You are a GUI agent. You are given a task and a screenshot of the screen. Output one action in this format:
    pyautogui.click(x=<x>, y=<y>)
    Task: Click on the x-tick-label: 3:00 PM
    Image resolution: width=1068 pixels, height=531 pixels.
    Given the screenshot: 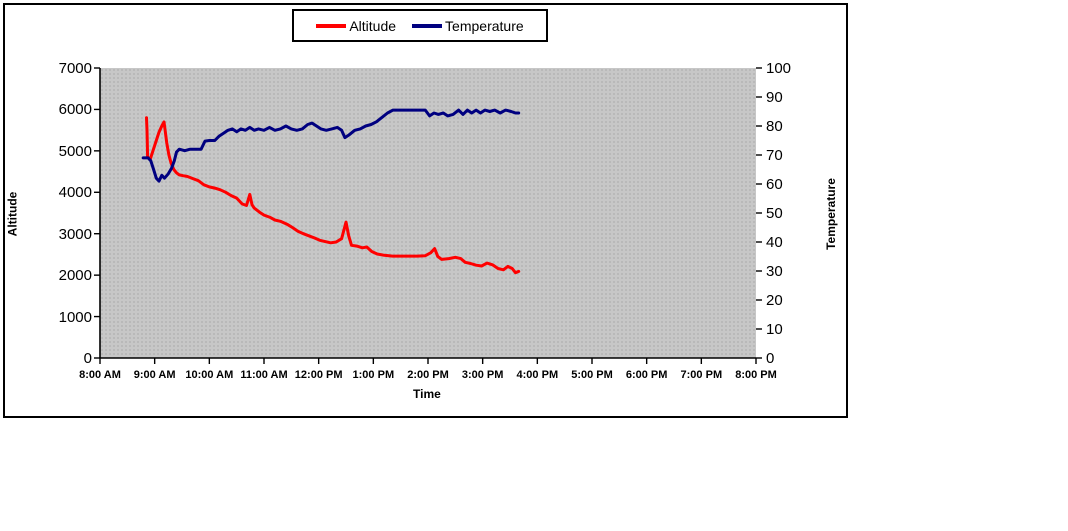 What is the action you would take?
    pyautogui.click(x=482, y=375)
    